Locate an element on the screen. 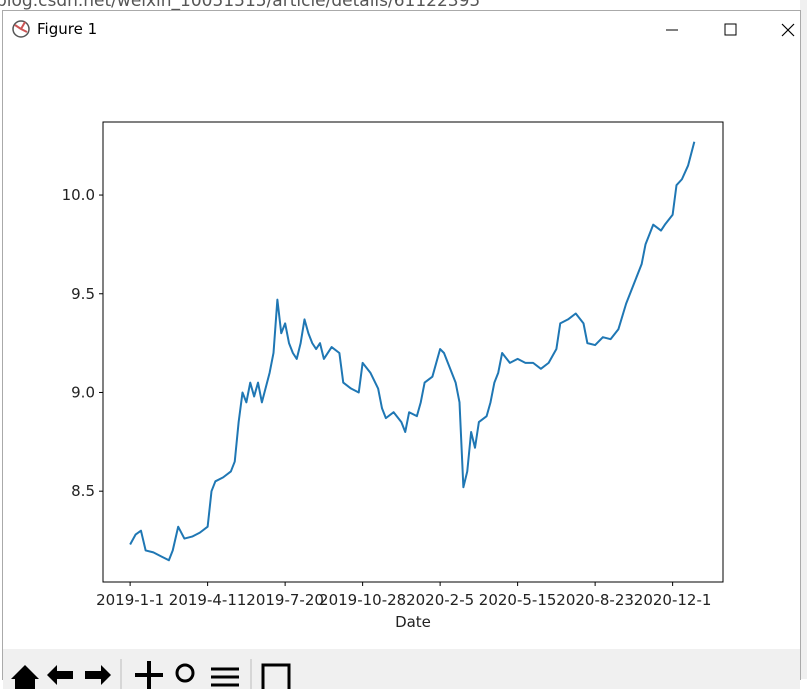 This screenshot has height=693, width=807. y-tick-label: 8.5 is located at coordinates (83, 491).